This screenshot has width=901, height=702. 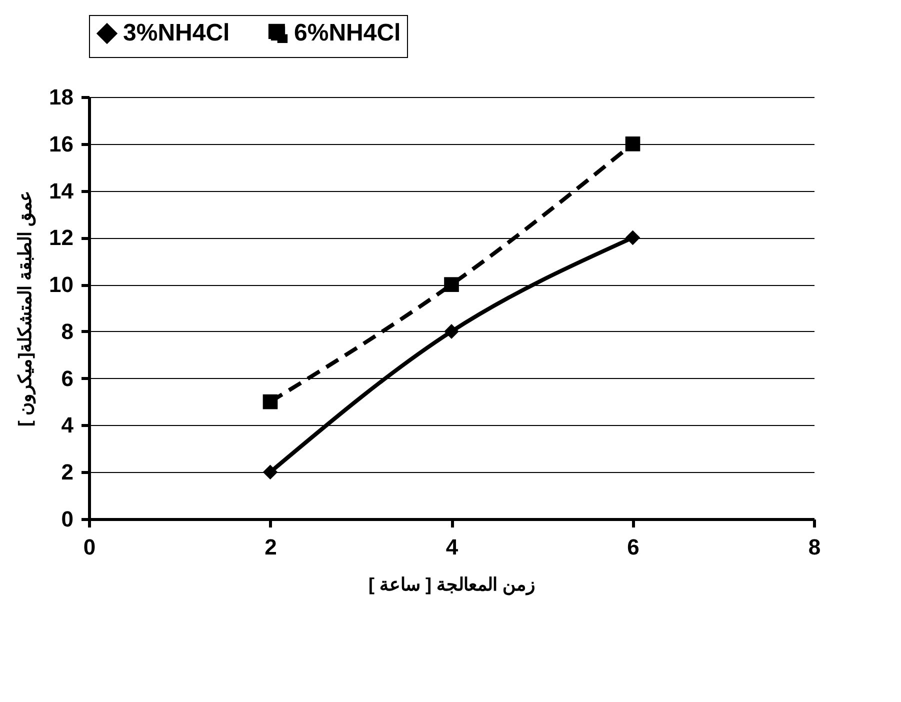 I want to click on y-tick-label: 16, so click(x=61, y=143).